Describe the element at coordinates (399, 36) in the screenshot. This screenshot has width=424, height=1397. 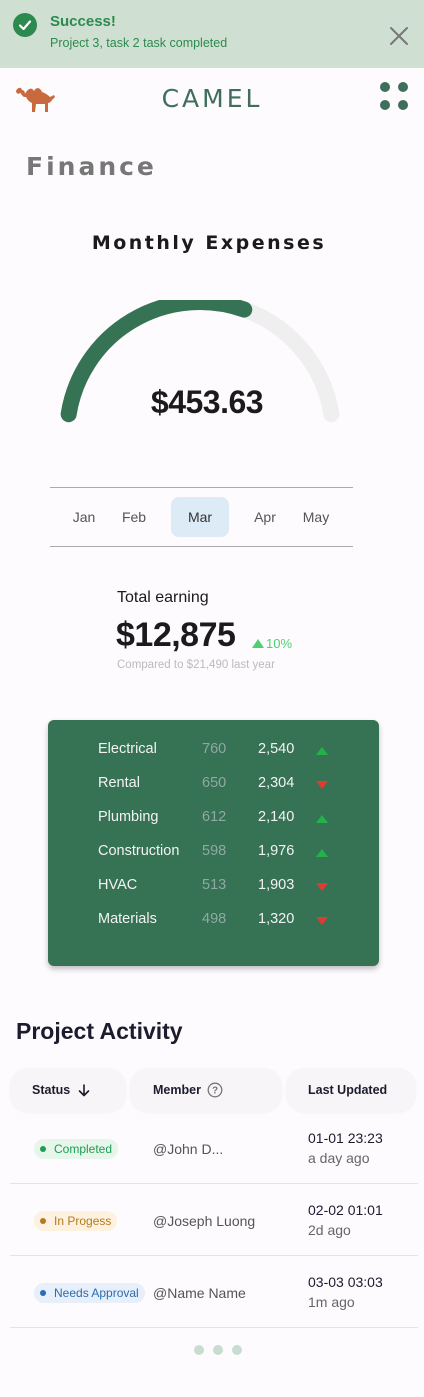
I see `close-icon` at that location.